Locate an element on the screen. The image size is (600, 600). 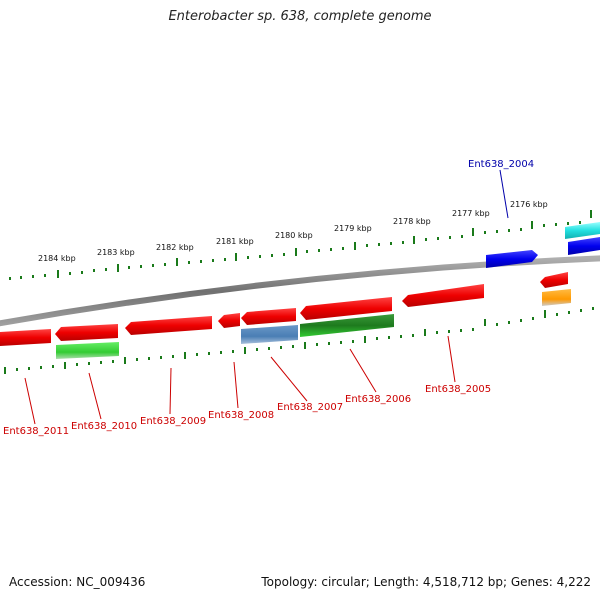
gene-ent638-2010-green is located at coordinates (87, 350).